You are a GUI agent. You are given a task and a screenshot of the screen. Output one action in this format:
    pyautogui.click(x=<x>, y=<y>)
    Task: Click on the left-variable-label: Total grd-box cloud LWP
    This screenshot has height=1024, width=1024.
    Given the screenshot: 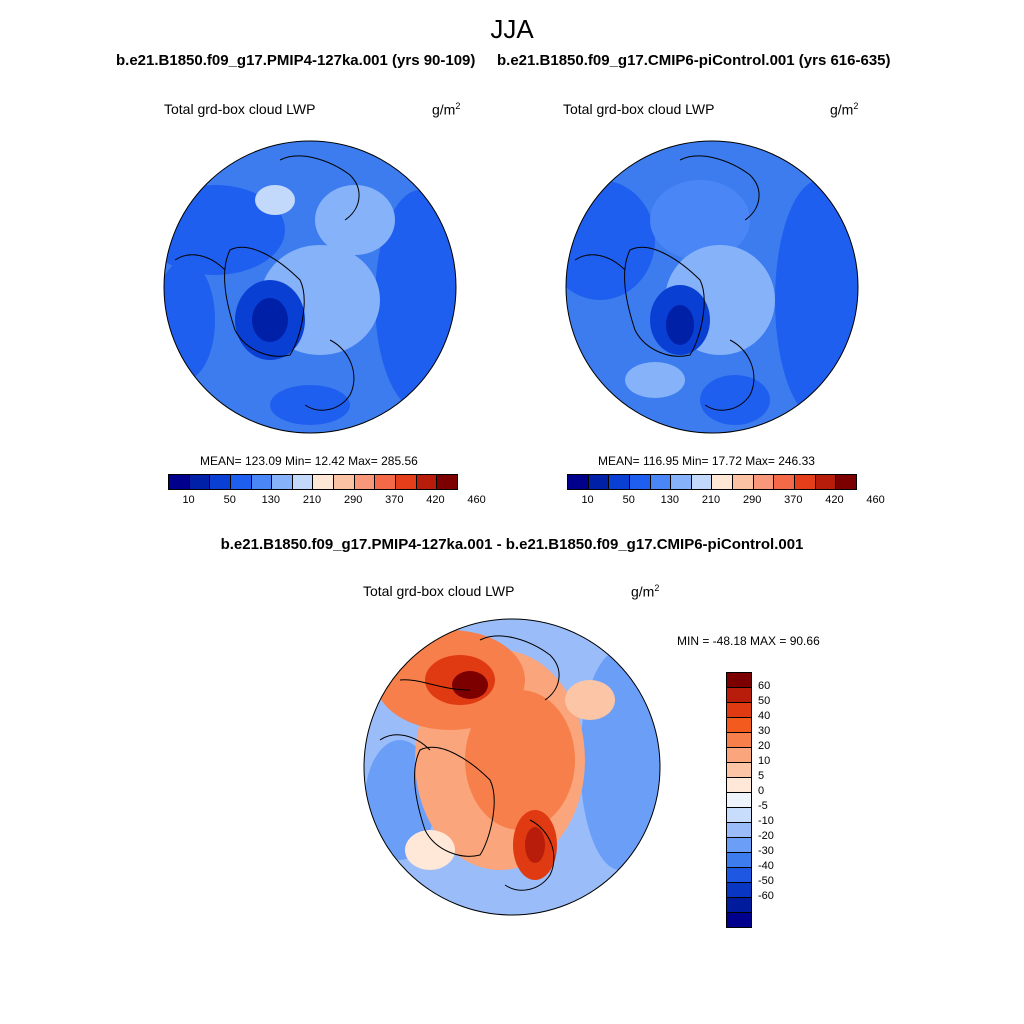 What is the action you would take?
    pyautogui.click(x=240, y=109)
    